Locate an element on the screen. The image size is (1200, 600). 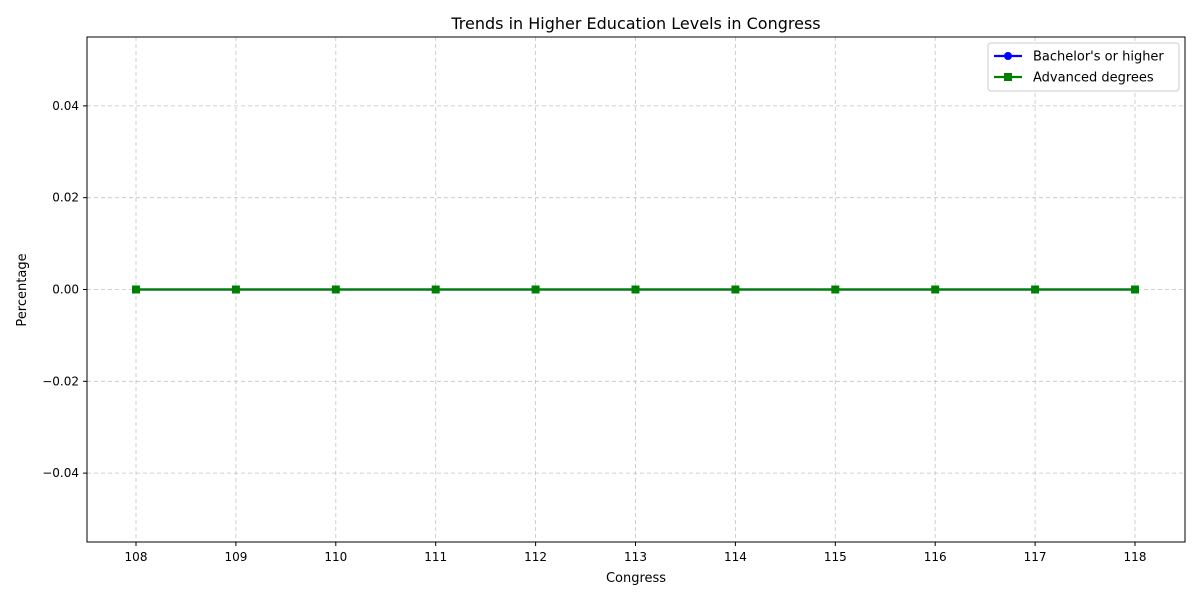
series-group is located at coordinates (635, 289).